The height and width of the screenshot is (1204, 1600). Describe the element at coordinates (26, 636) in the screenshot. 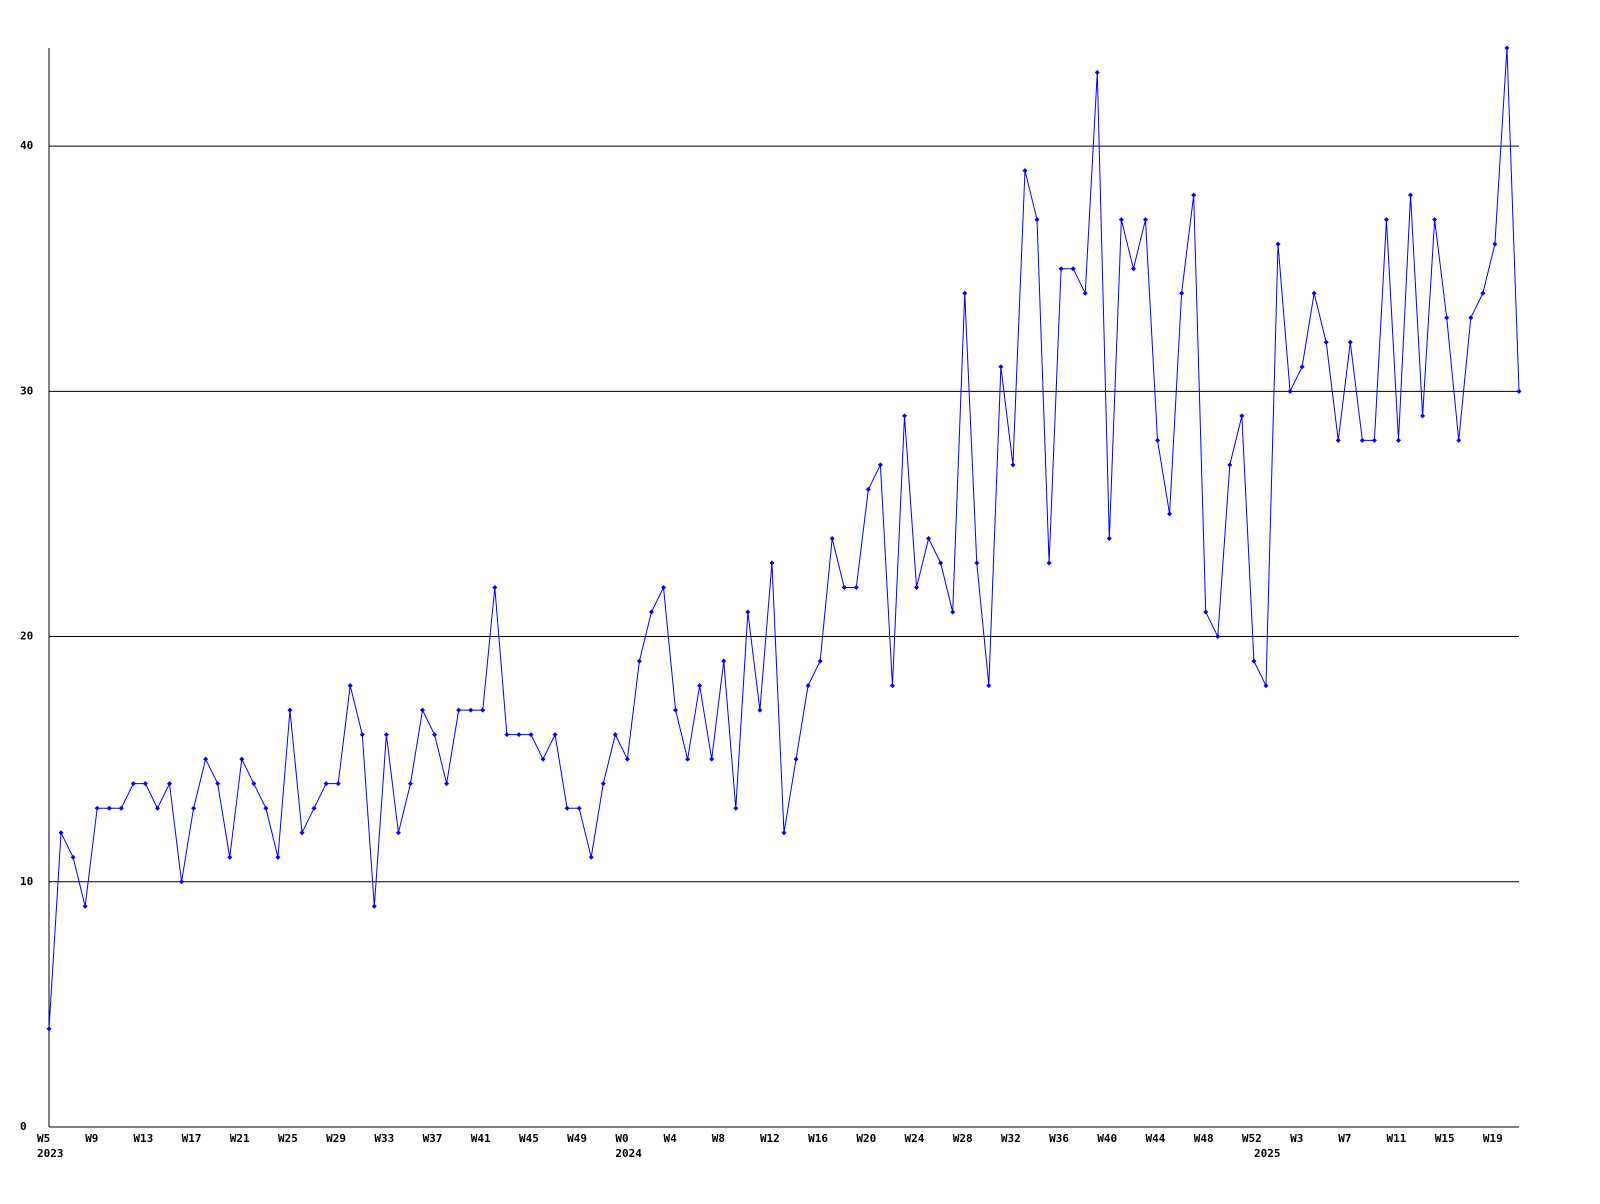

I see `y-tick-label: 20` at that location.